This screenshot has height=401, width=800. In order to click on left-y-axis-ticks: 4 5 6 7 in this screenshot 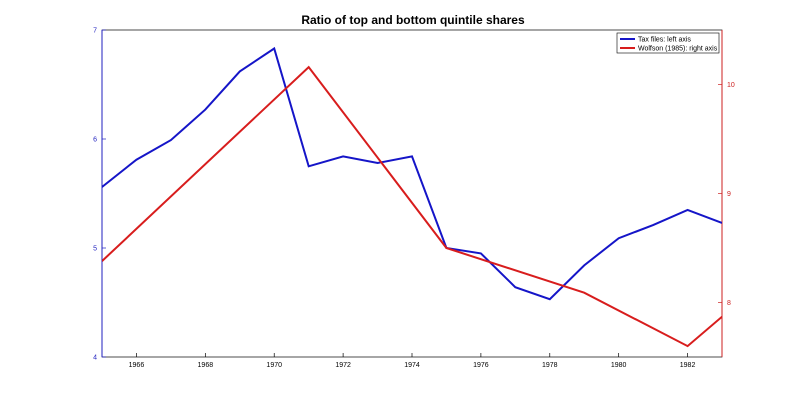, I will do `click(99, 195)`.